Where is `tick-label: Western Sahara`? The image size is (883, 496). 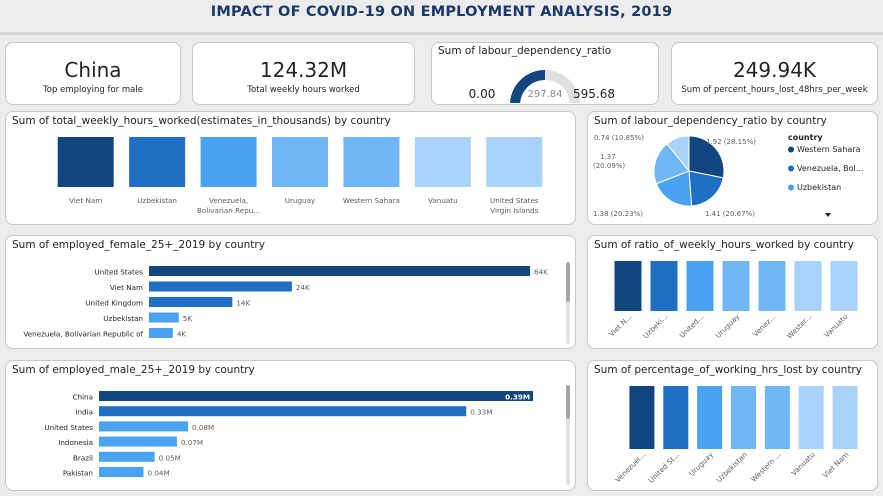
tick-label: Western Sahara is located at coordinates (371, 200).